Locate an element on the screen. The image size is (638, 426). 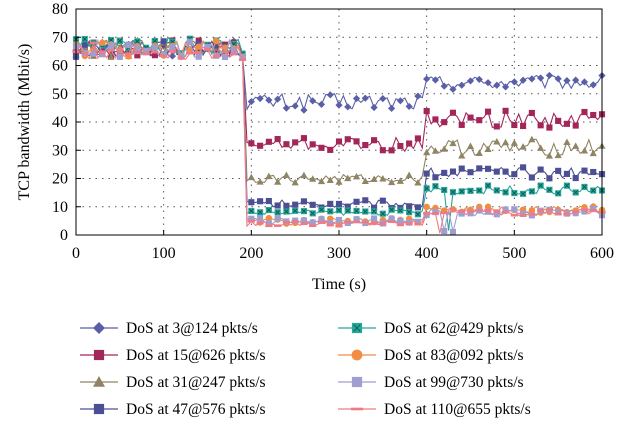
legend-label: DoS at 83@092 pkts/s is located at coordinates (454, 355).